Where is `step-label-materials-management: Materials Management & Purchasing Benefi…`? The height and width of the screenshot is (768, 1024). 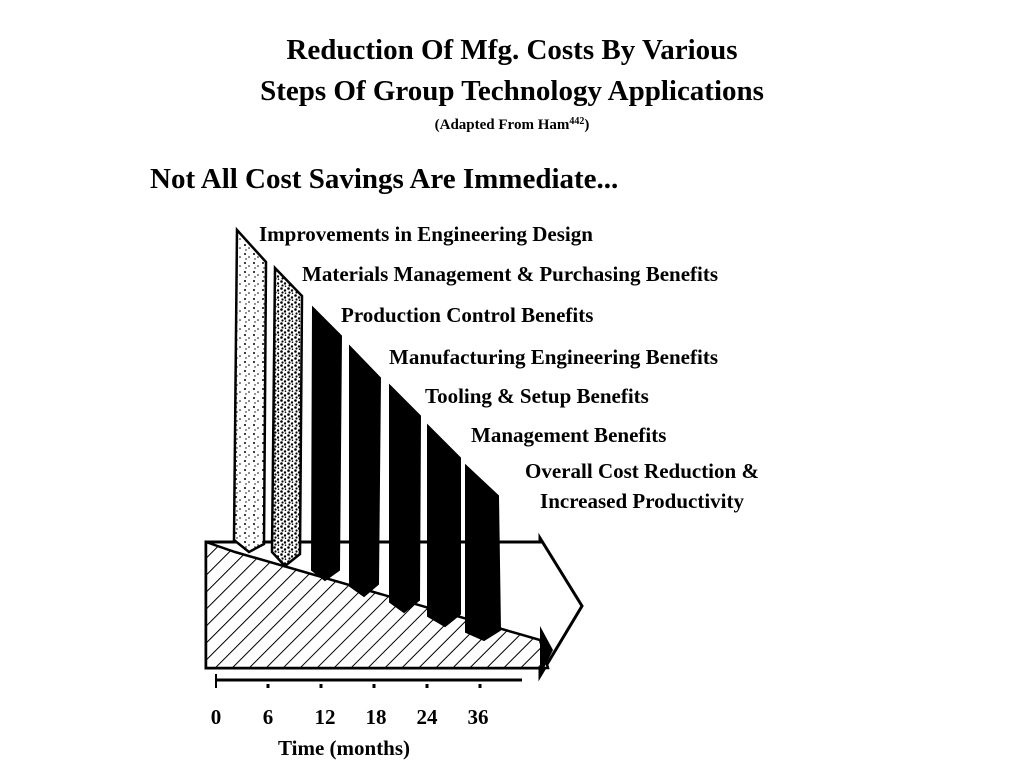 step-label-materials-management: Materials Management & Purchasing Benefi… is located at coordinates (510, 274).